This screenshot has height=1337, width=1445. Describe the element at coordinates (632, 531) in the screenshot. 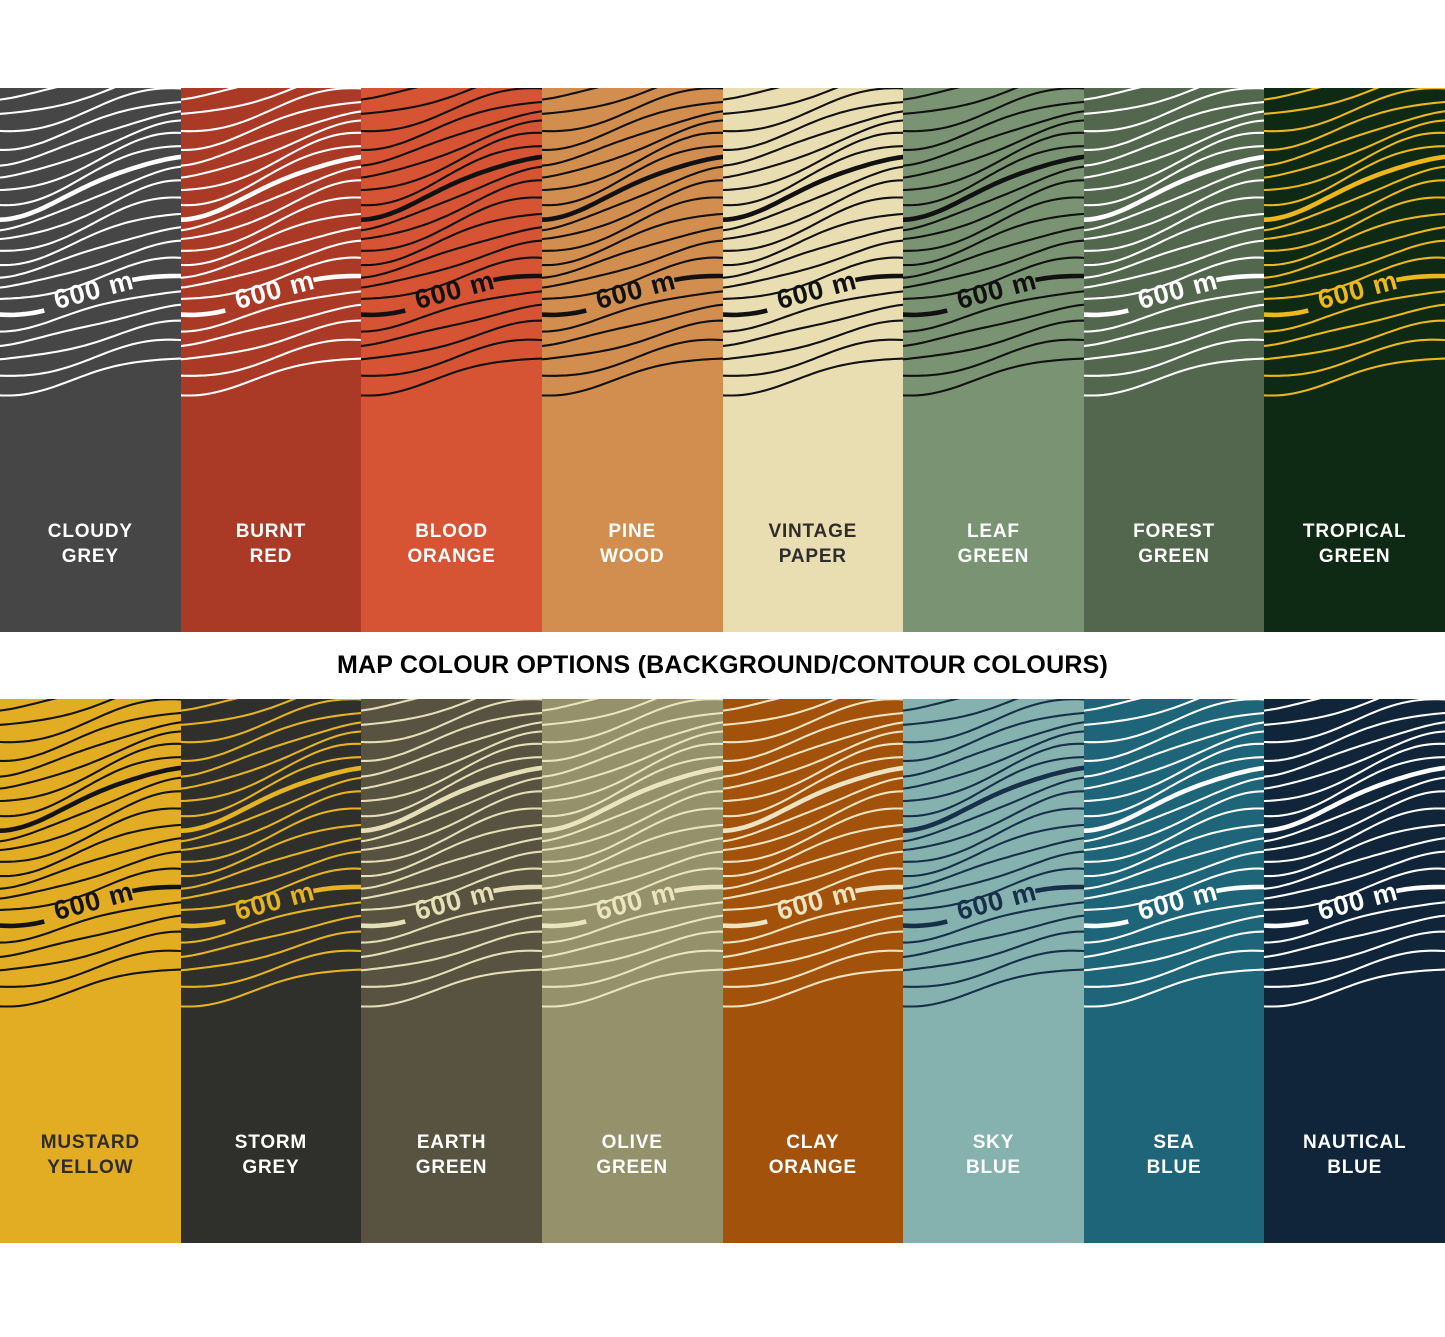

I see `swatch-name-line1: PINE` at that location.